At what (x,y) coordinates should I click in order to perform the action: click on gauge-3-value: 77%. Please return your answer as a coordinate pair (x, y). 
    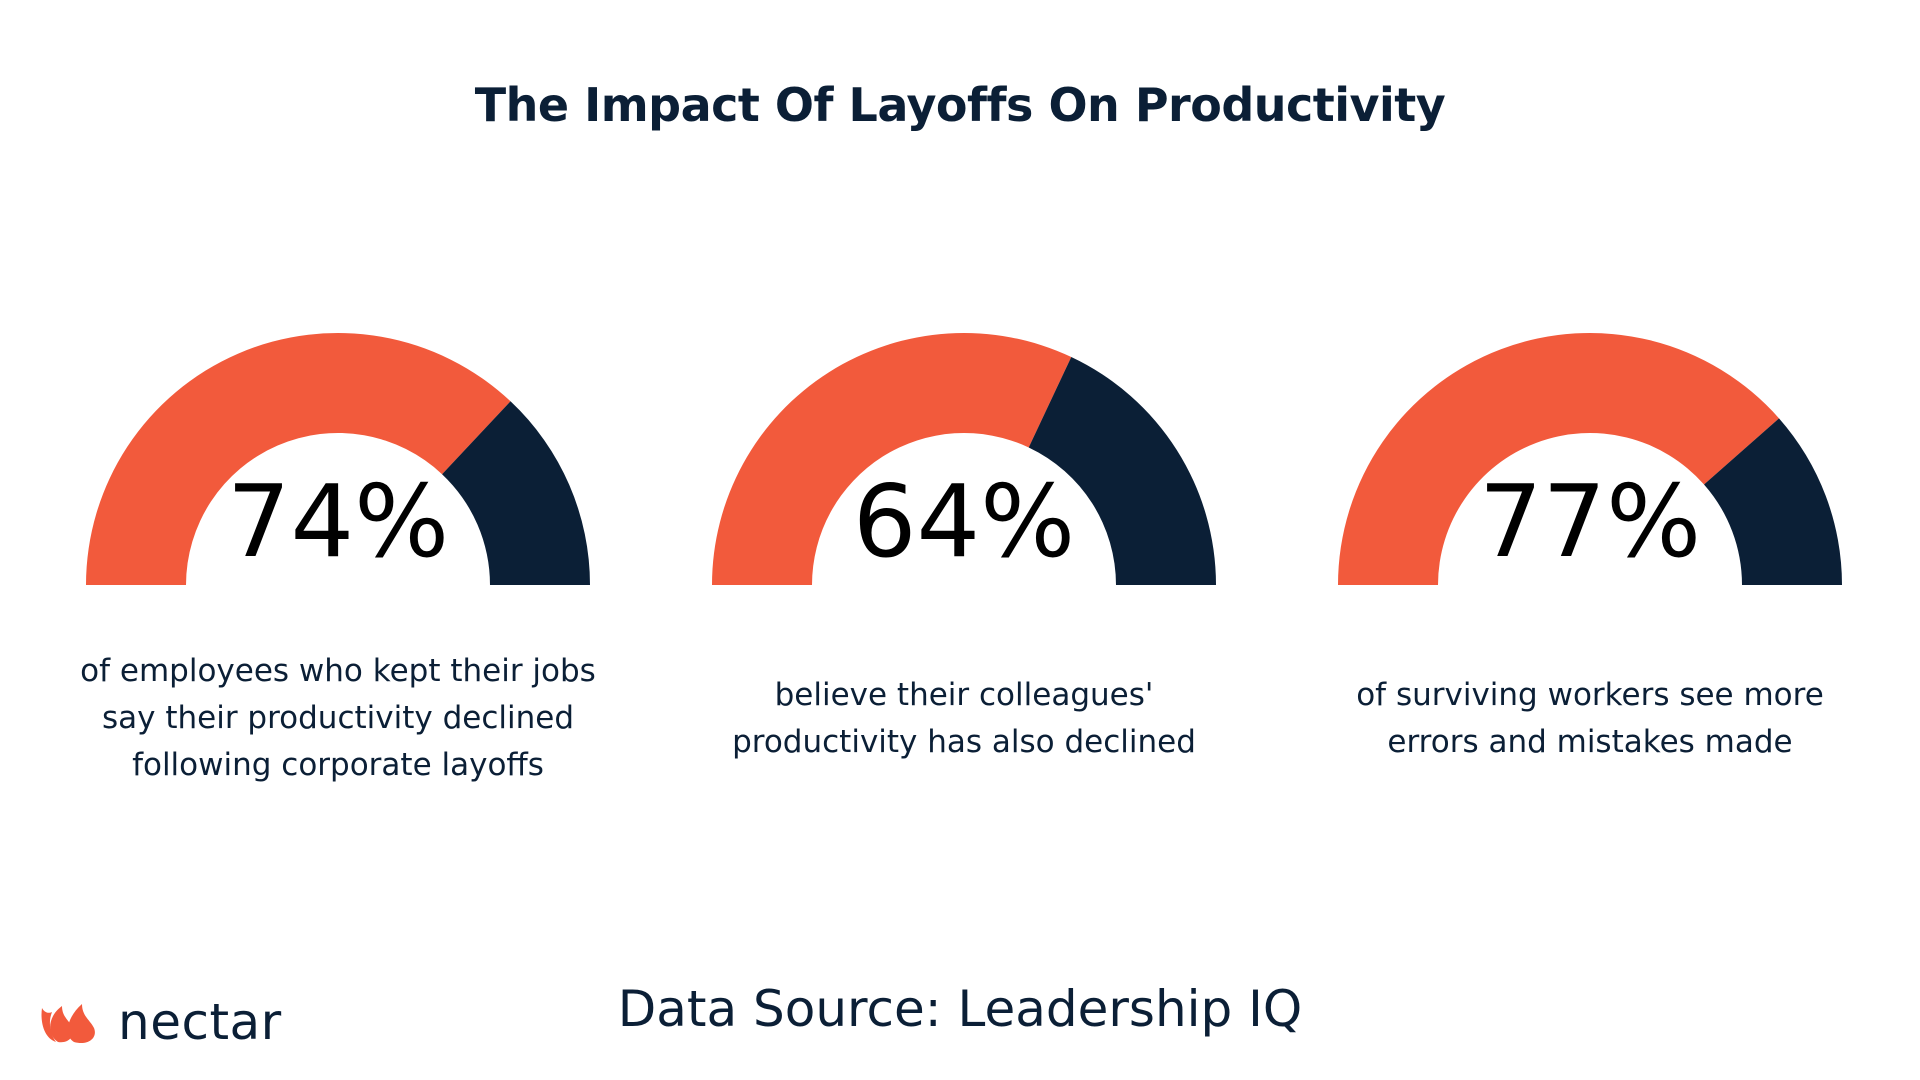
    Looking at the image, I should click on (1590, 521).